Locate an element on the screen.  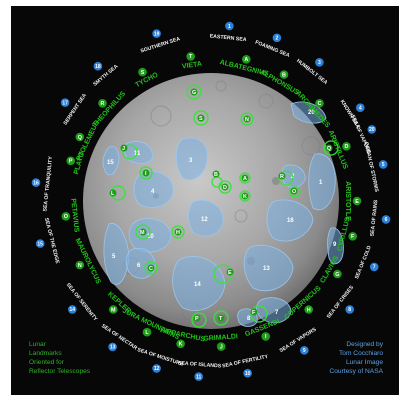
sea-name-label: SERPENT SEA is located at coordinates (76, 109).